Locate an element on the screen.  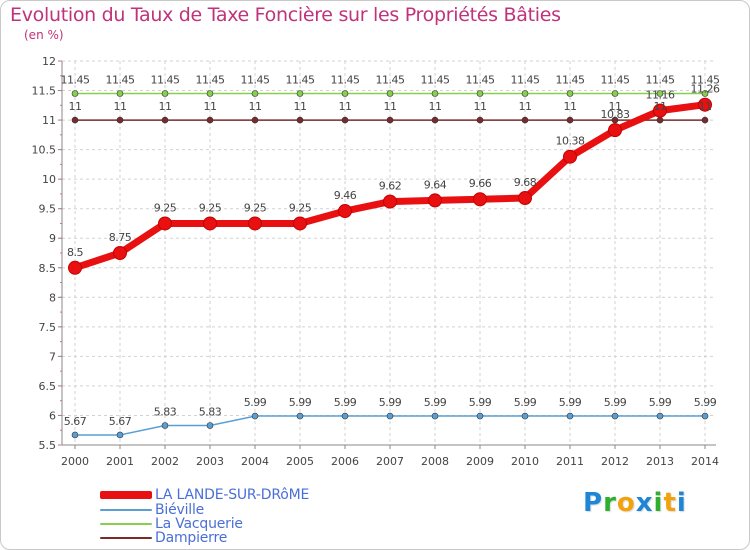
logo-letter: t is located at coordinates (670, 503).